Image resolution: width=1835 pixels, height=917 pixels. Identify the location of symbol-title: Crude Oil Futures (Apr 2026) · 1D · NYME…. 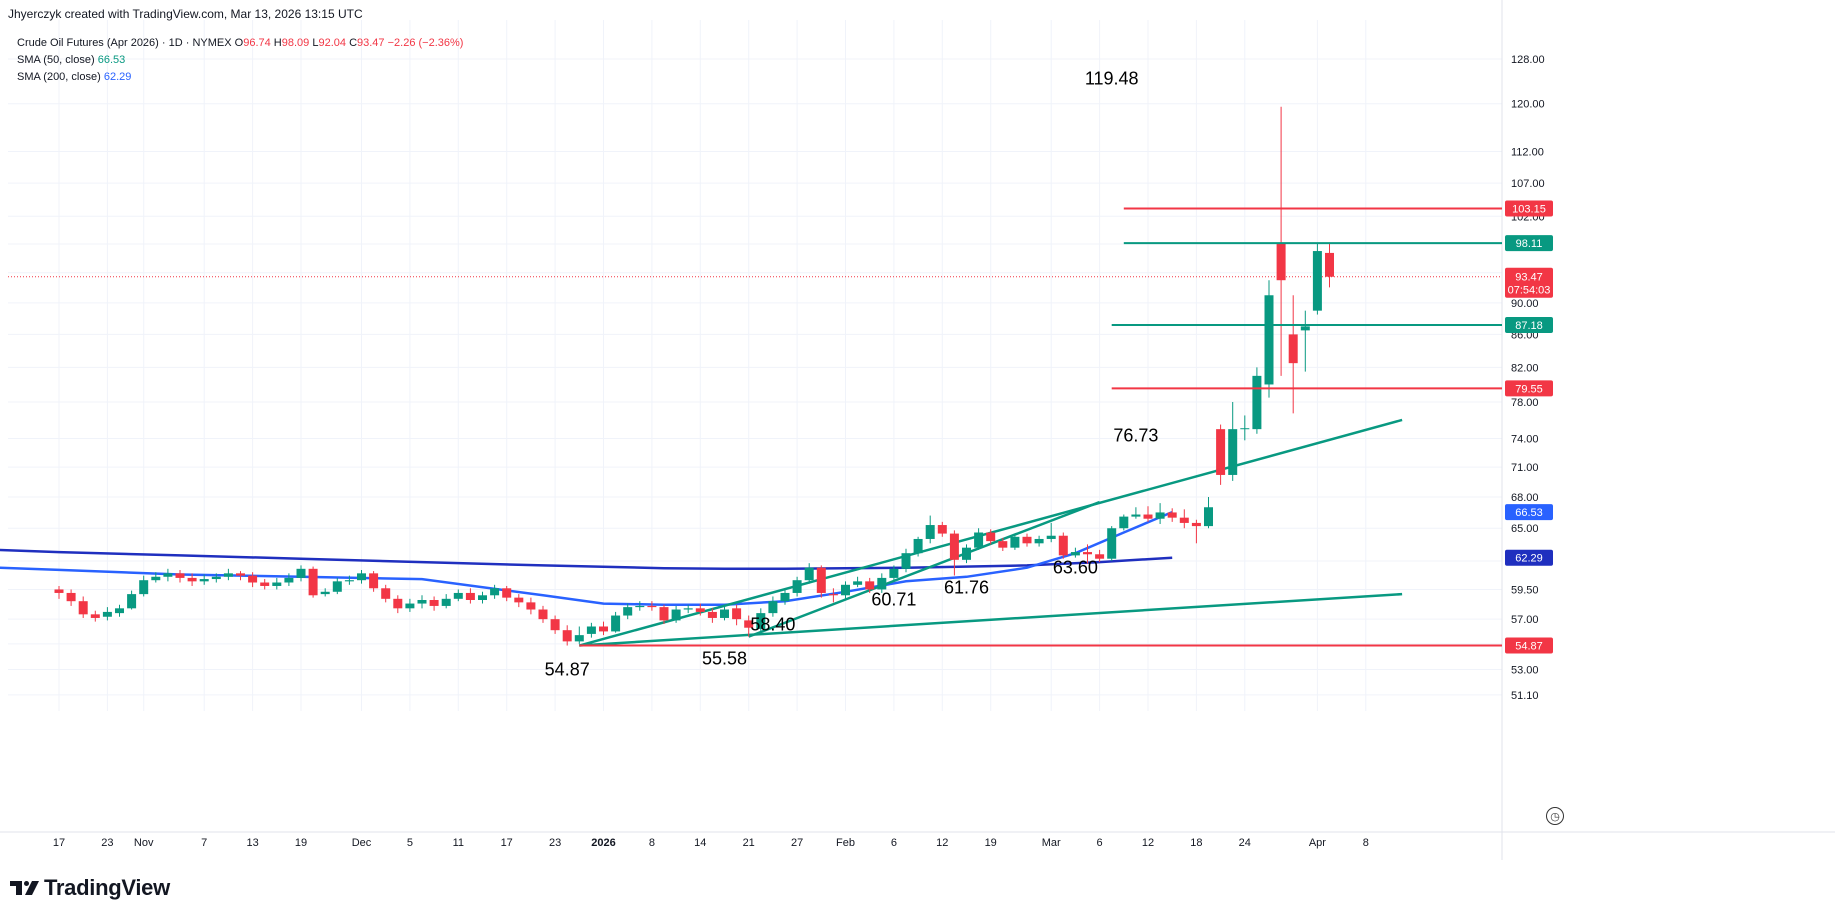
(124, 43).